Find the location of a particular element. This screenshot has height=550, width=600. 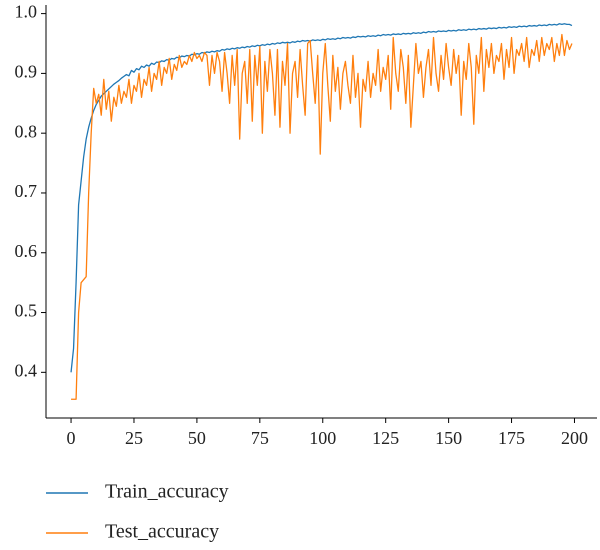

x-tick-label: 125 is located at coordinates (385, 438).